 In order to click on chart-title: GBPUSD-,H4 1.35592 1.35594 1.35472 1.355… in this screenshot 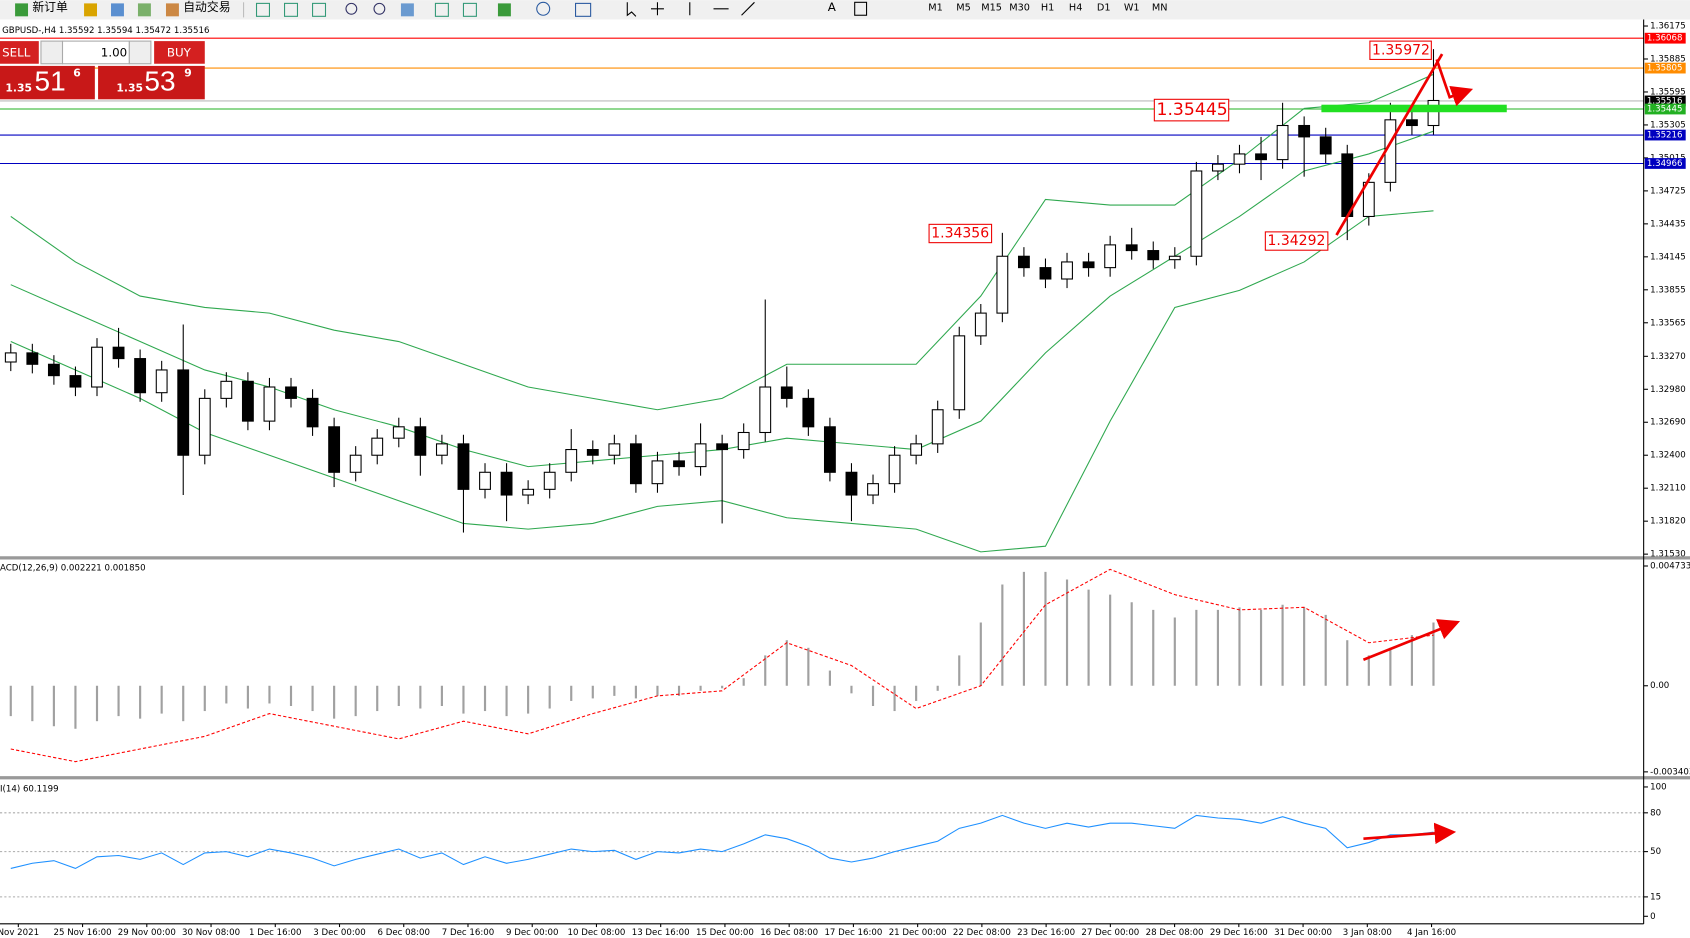, I will do `click(105, 31)`.